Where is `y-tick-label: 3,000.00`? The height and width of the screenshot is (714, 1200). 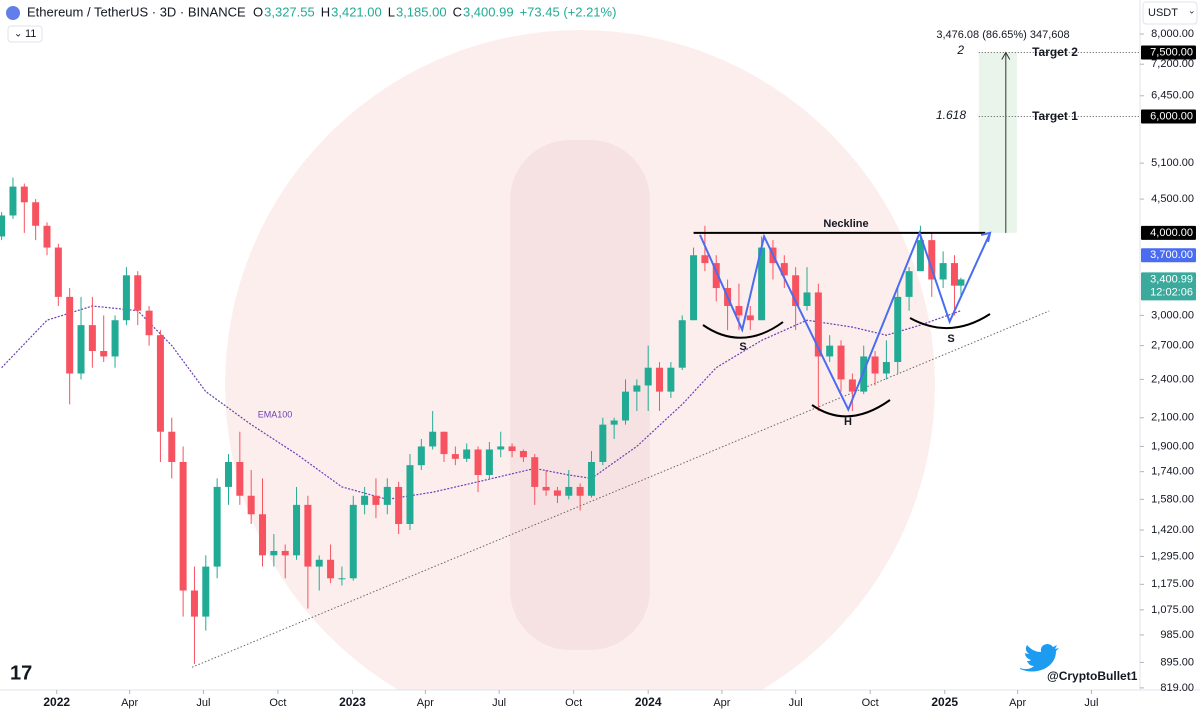 y-tick-label: 3,000.00 is located at coordinates (1172, 315).